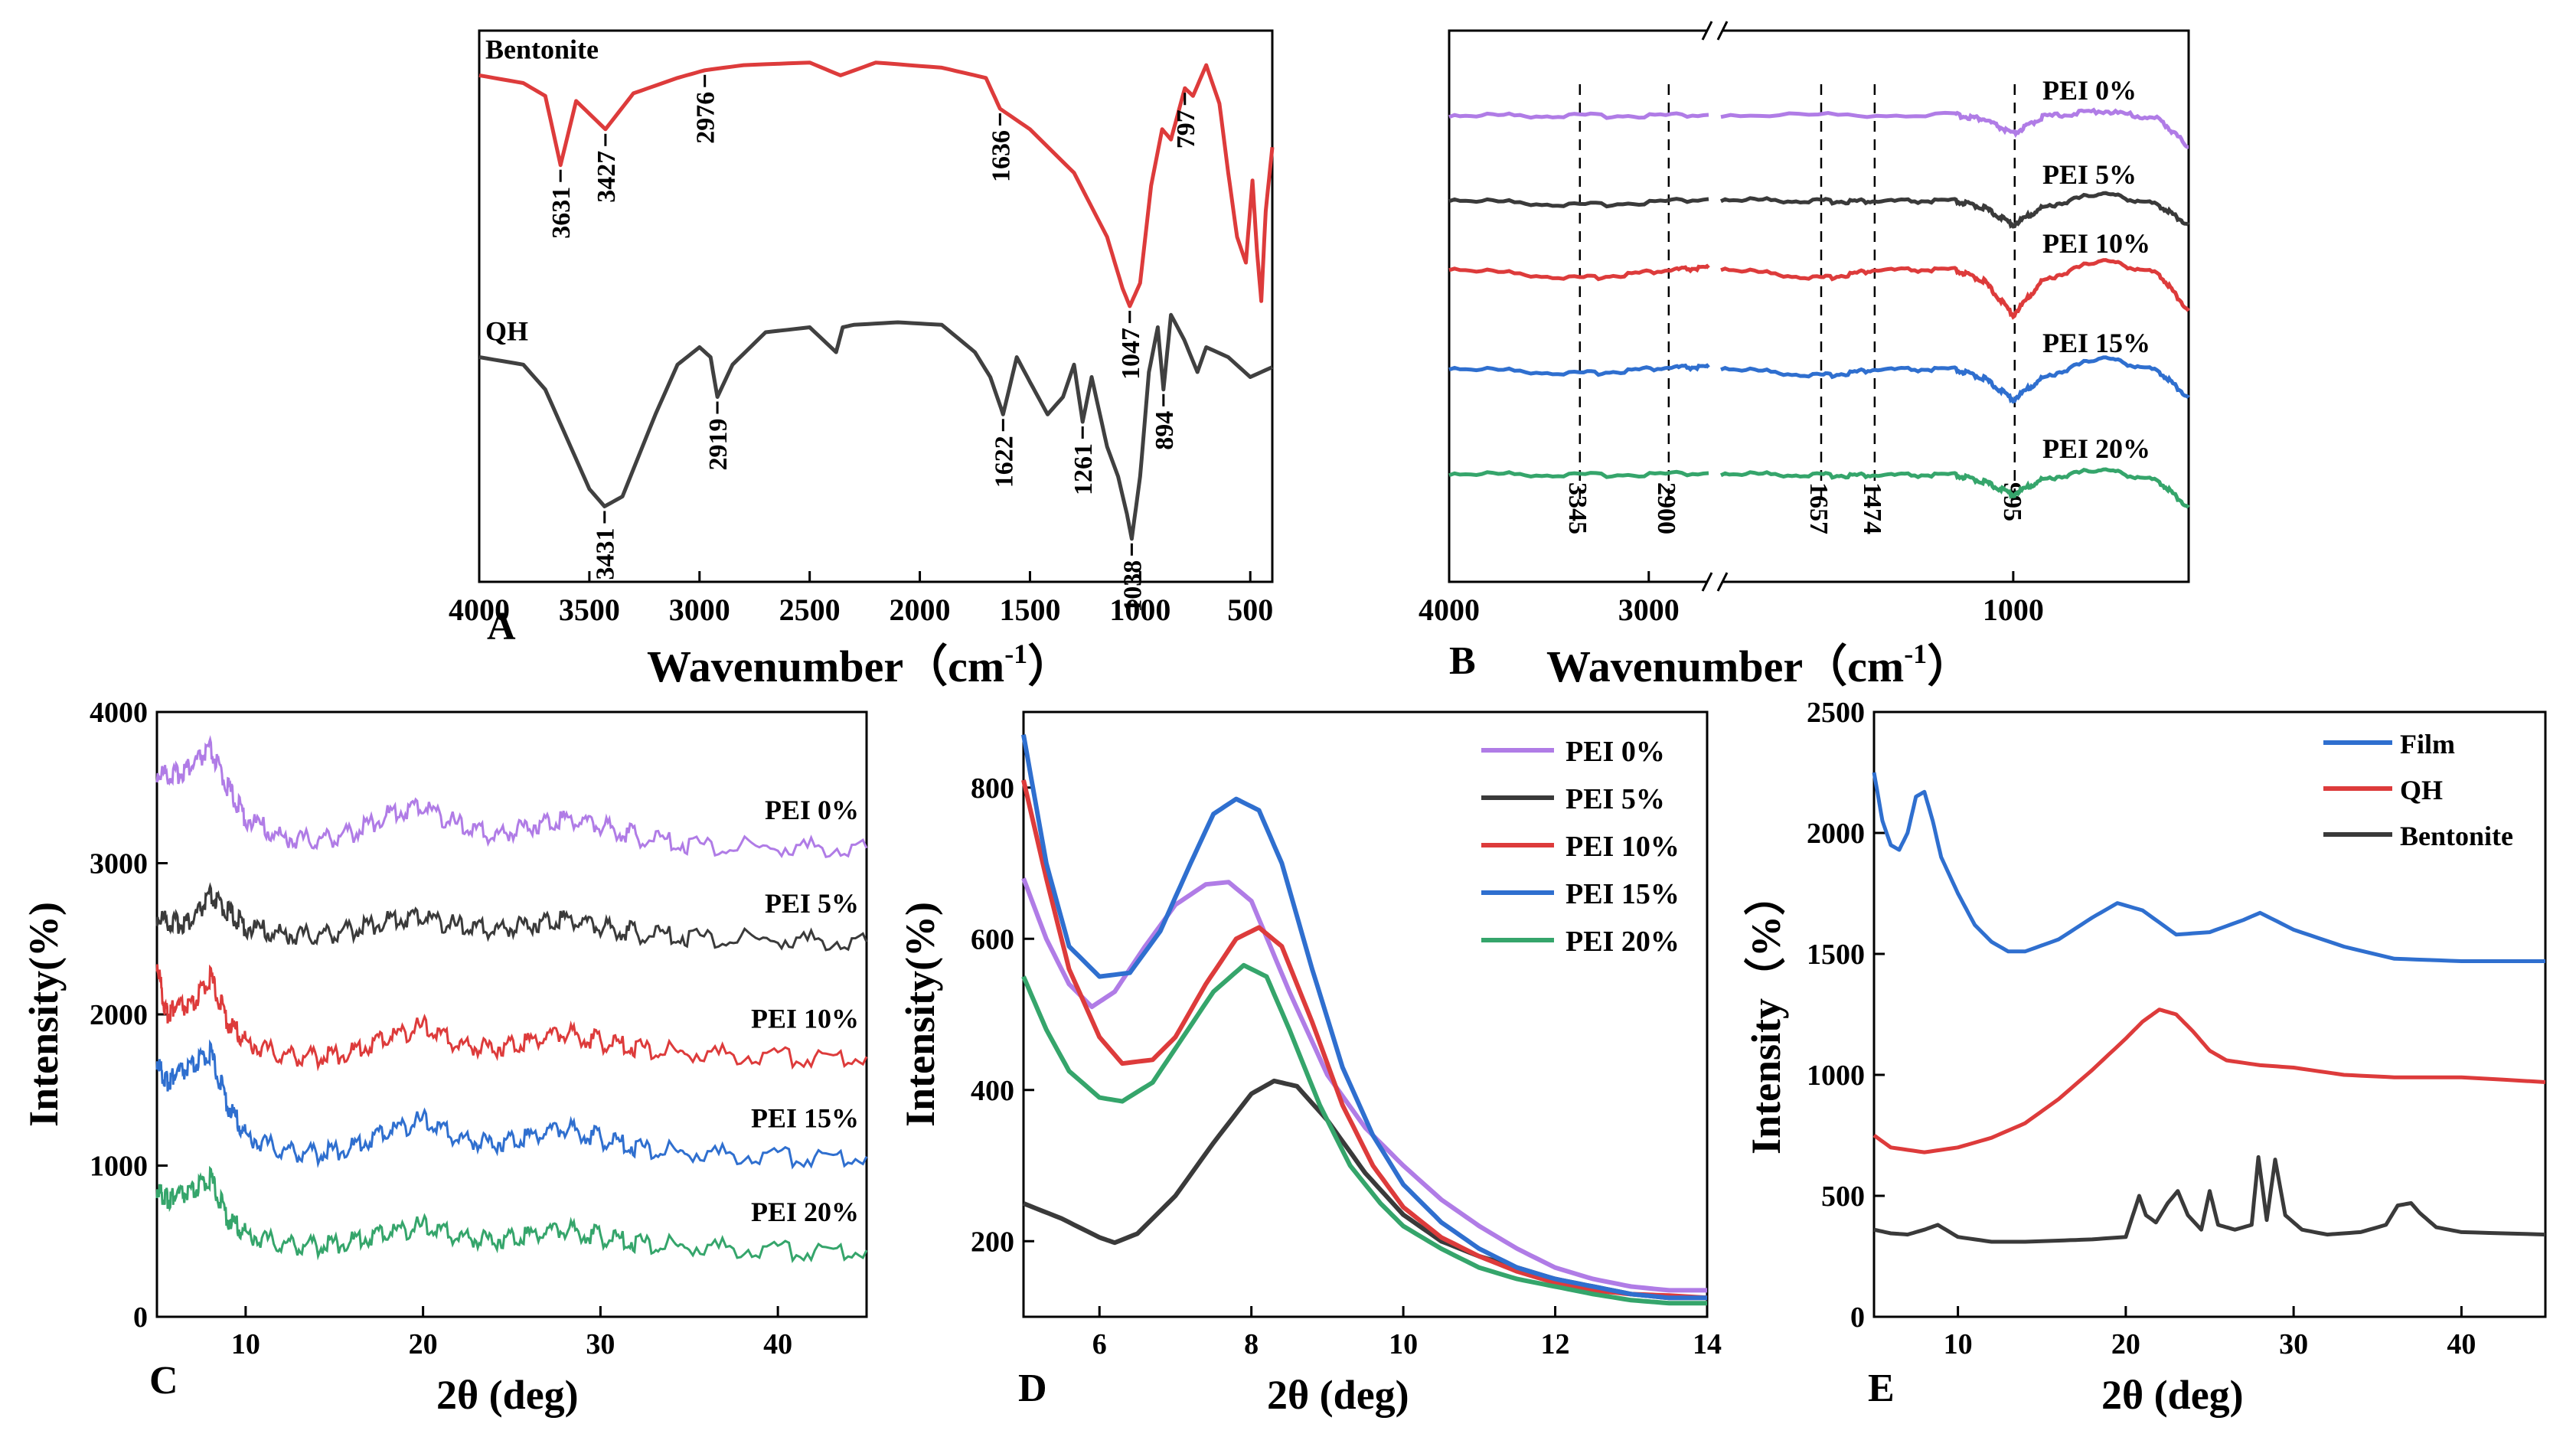 This screenshot has height=1450, width=2576. What do you see at coordinates (2096, 343) in the screenshot?
I see `panel-b-series-label: PEI 15%` at bounding box center [2096, 343].